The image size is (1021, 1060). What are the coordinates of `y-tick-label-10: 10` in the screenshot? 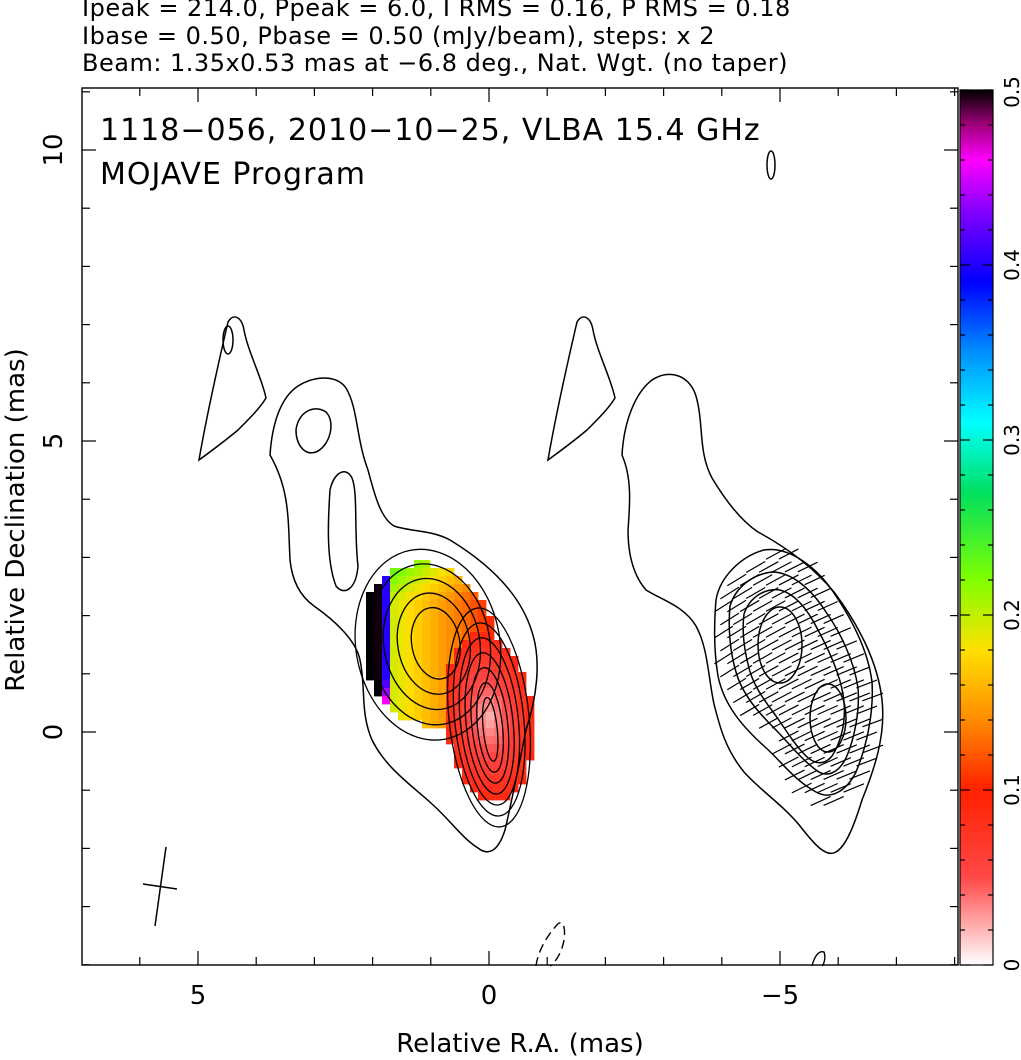 It's located at (54, 149).